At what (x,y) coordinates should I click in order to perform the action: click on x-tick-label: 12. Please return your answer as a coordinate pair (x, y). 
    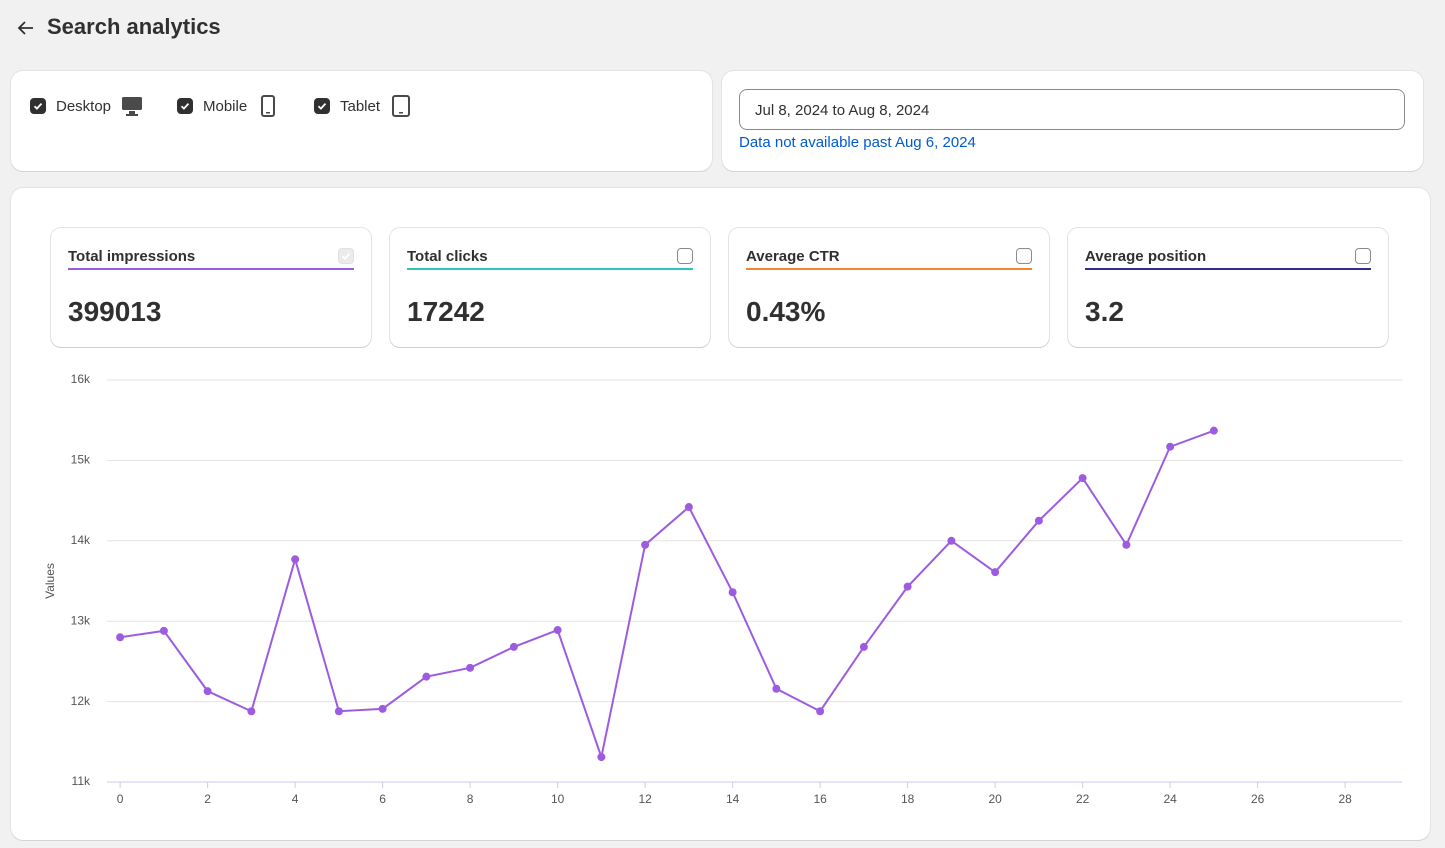
    Looking at the image, I should click on (645, 799).